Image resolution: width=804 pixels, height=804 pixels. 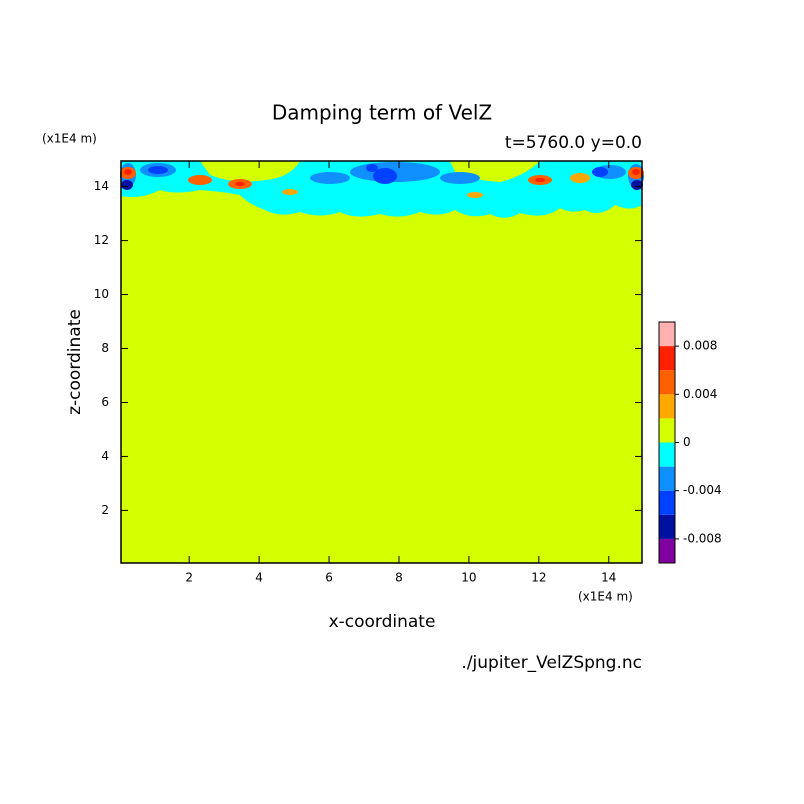 I want to click on y-tick-label: 14, so click(x=101, y=186).